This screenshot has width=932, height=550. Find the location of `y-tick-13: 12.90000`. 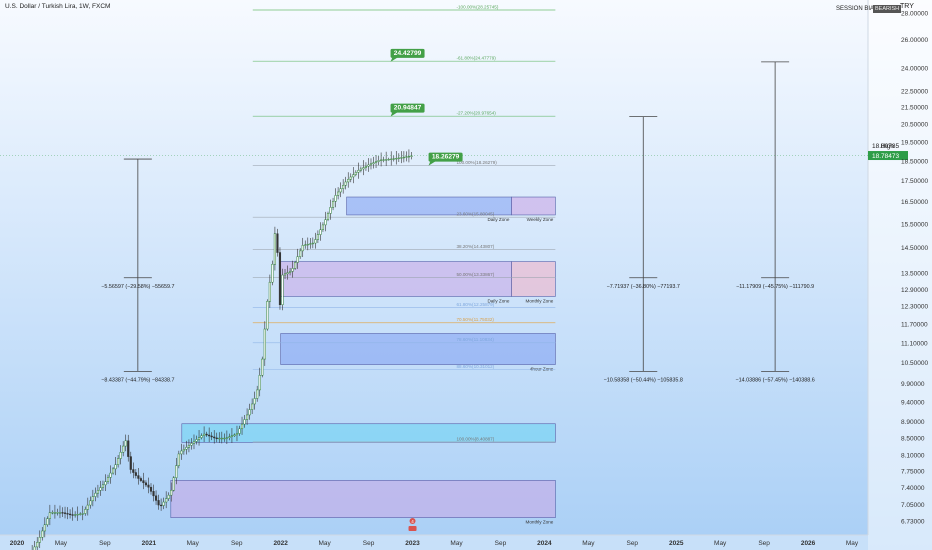

y-tick-13: 12.90000 is located at coordinates (914, 290).